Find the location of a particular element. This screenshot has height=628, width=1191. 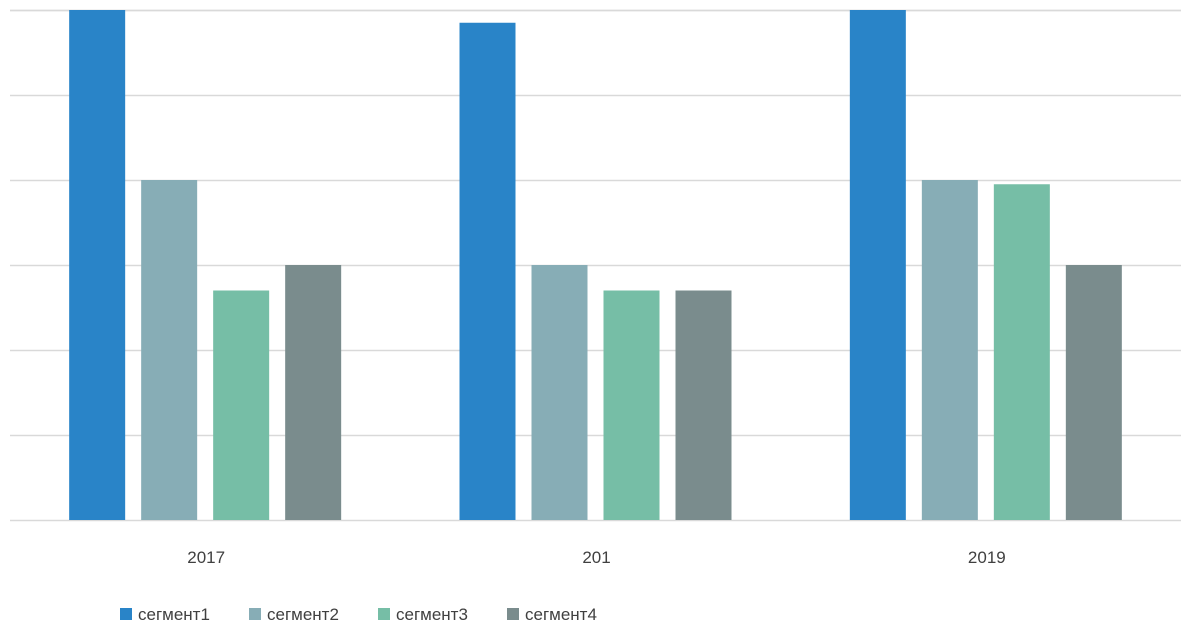

bar-сегмент1-201 is located at coordinates (487, 271).